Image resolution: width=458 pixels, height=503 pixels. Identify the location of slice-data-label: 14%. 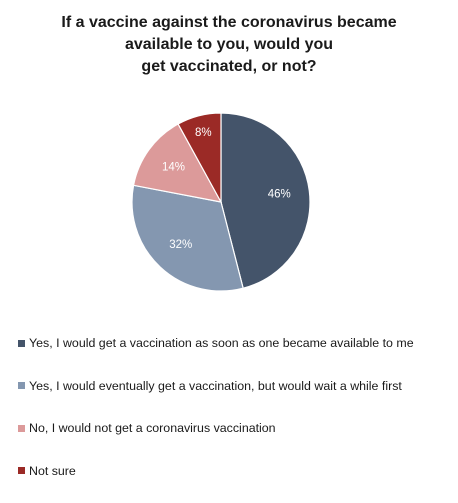
(173, 167).